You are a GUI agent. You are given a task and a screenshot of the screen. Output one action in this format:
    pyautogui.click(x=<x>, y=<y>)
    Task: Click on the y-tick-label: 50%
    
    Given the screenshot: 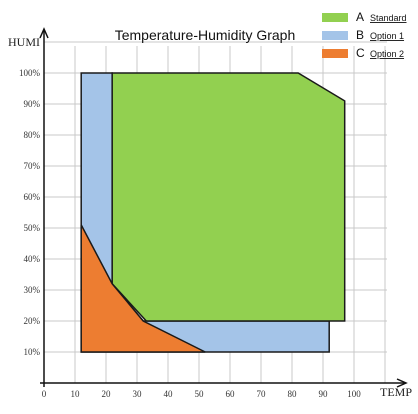 What is the action you would take?
    pyautogui.click(x=32, y=228)
    